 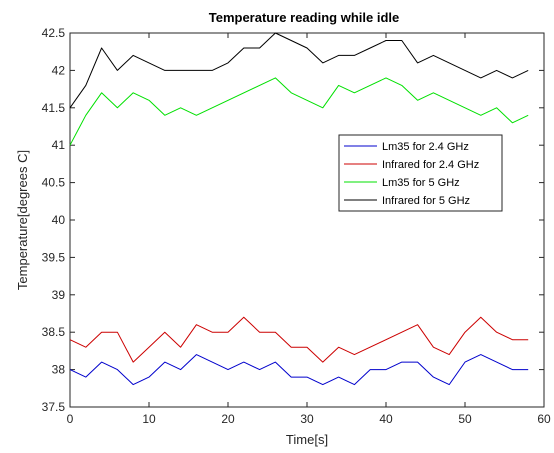 I want to click on x-tick-label: 0, so click(x=70, y=419).